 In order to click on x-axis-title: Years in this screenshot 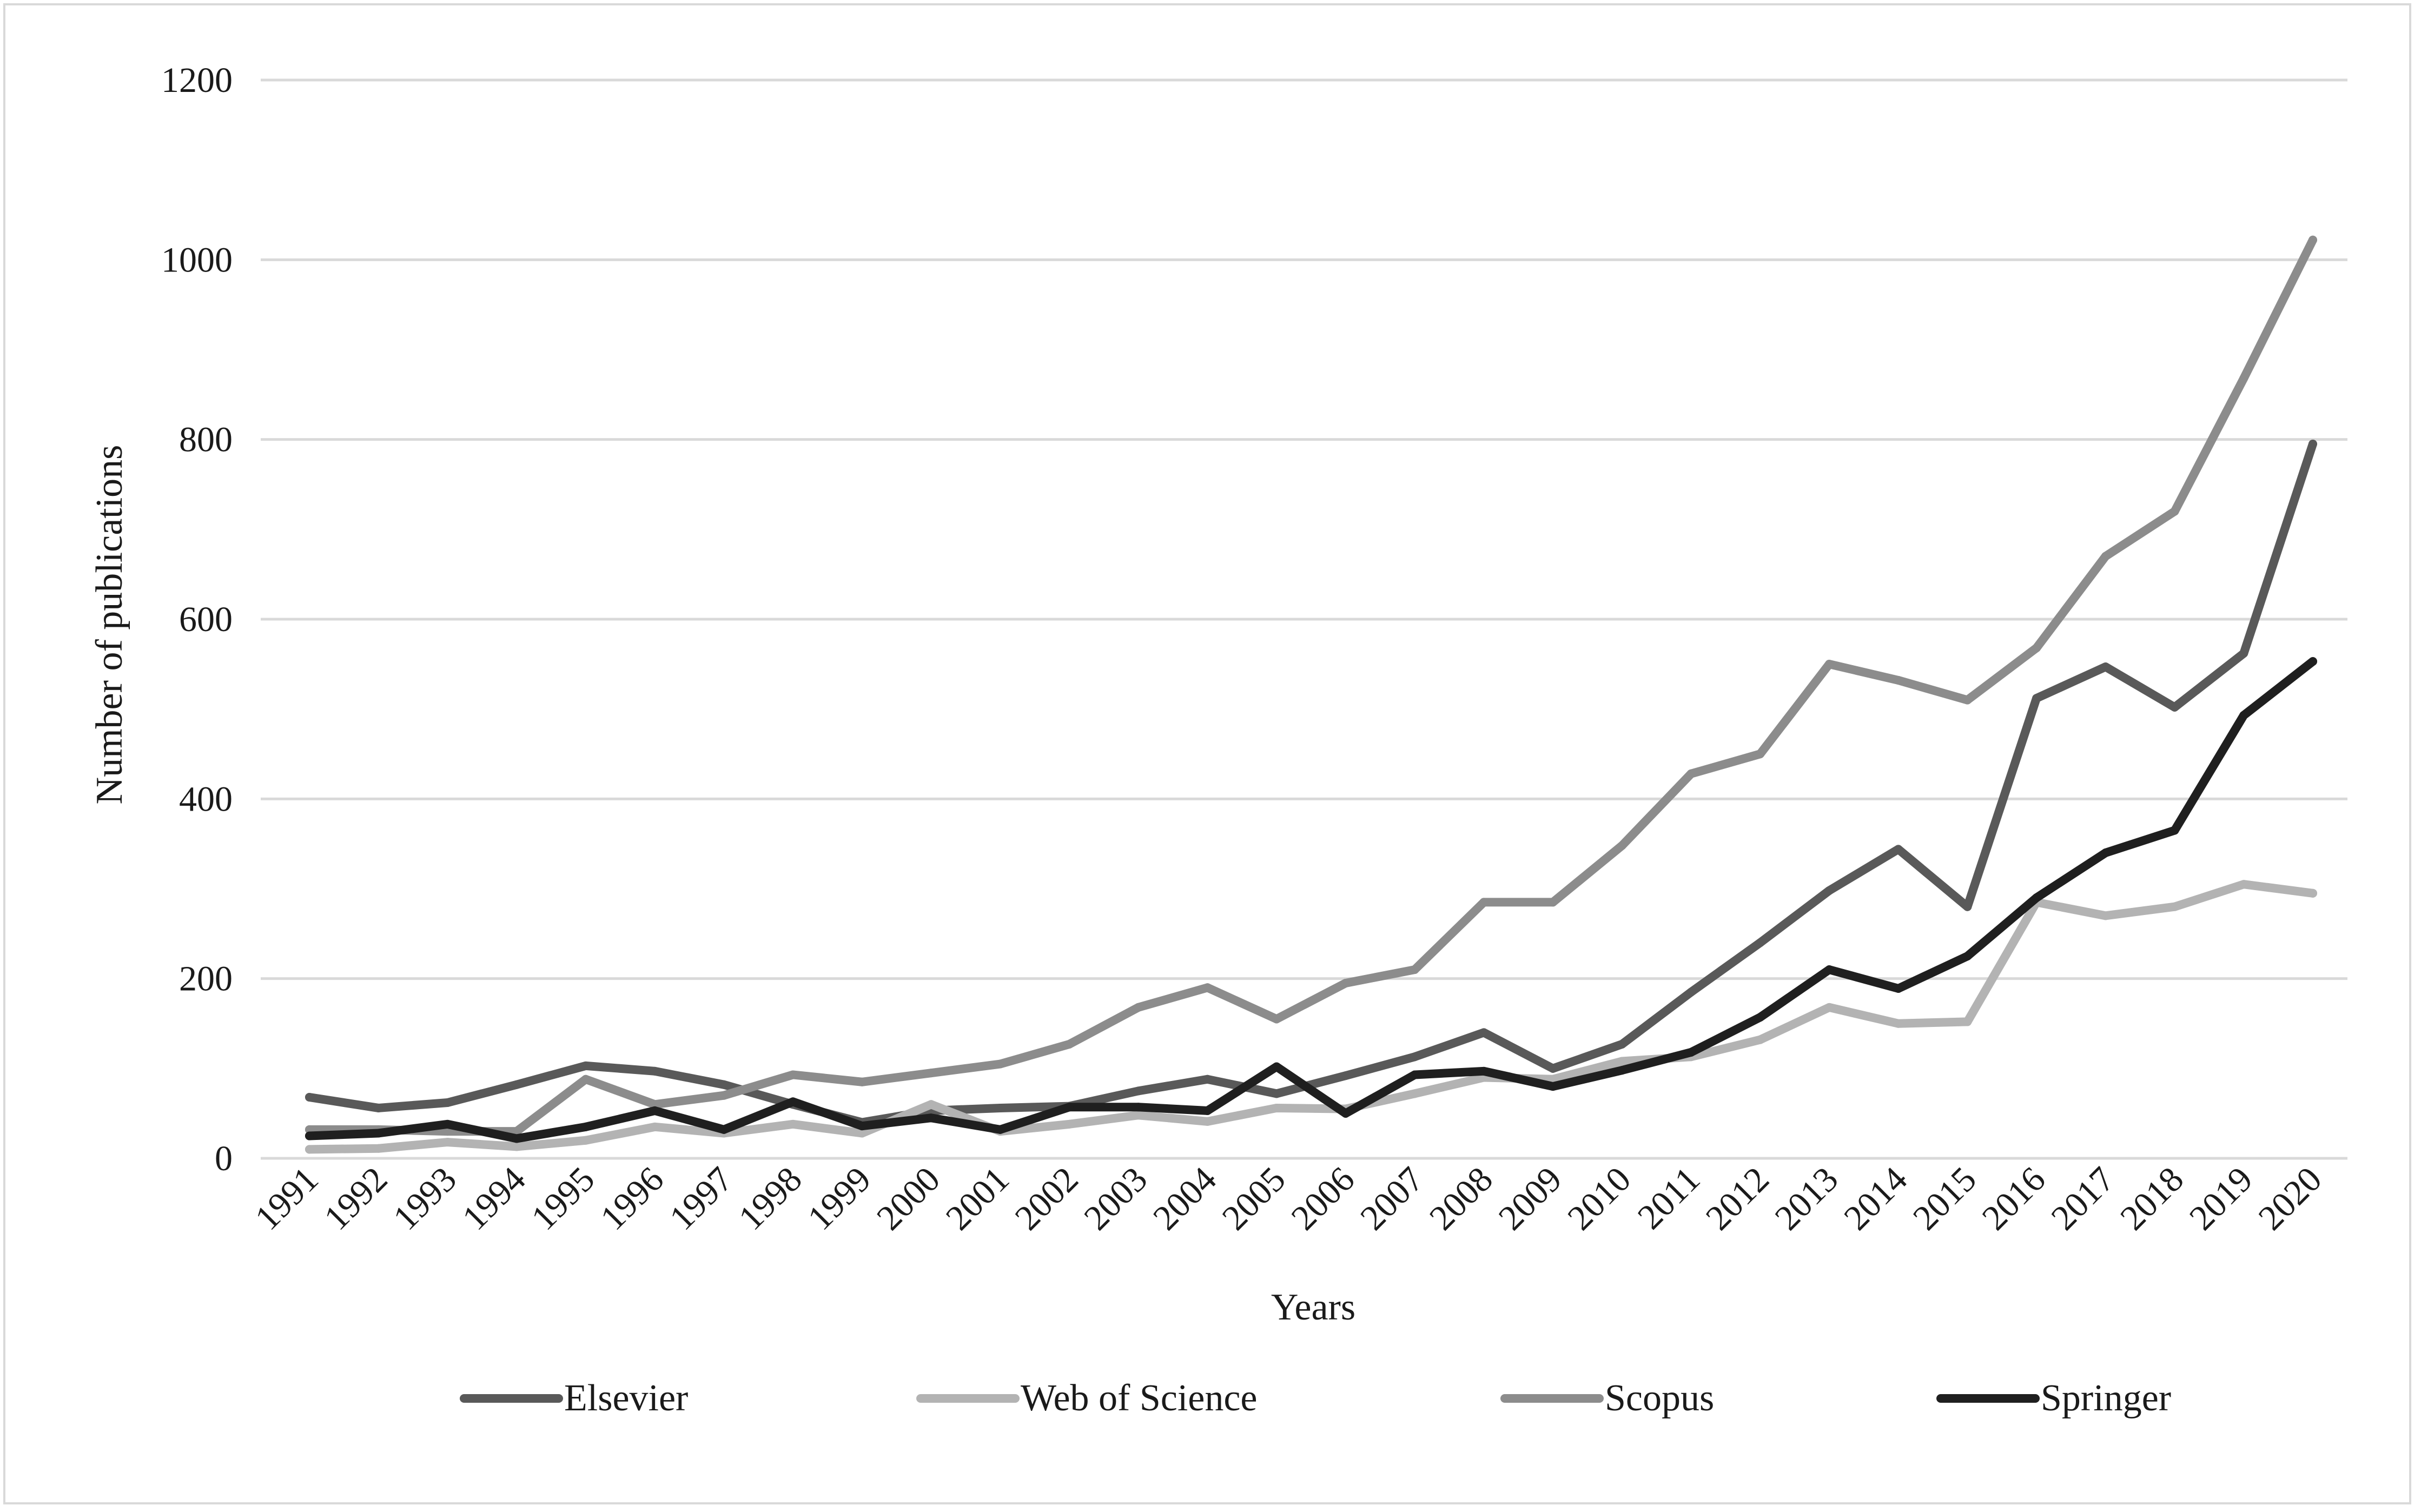, I will do `click(1313, 1307)`.